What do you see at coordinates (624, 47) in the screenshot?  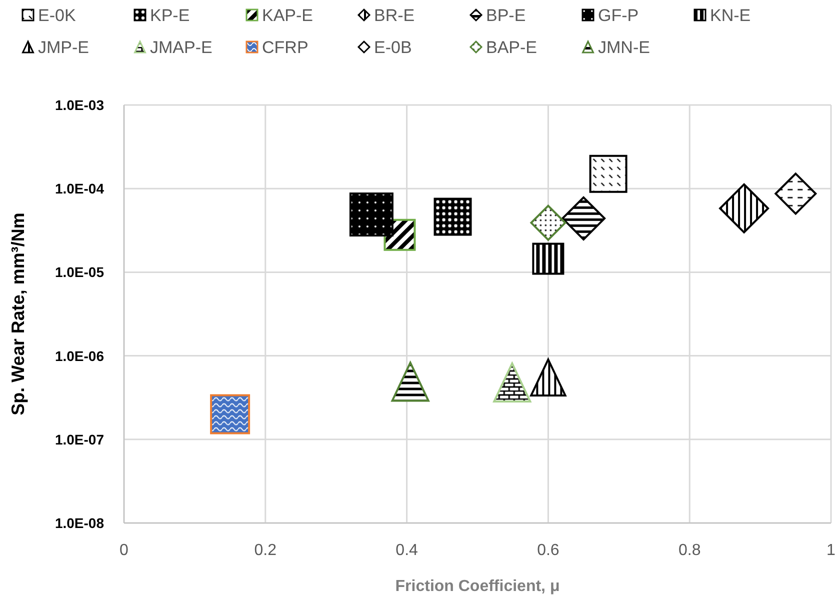 I see `legend-label: JMN-E` at bounding box center [624, 47].